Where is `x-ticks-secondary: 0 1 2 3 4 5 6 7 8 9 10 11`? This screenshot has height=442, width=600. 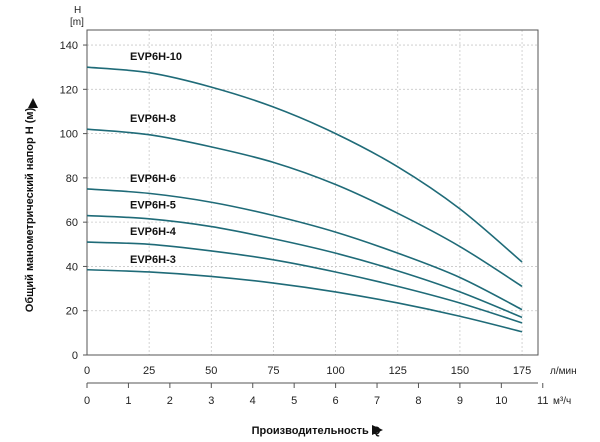 x-ticks-secondary: 0 1 2 3 4 5 6 7 8 9 10 11 is located at coordinates (316, 395).